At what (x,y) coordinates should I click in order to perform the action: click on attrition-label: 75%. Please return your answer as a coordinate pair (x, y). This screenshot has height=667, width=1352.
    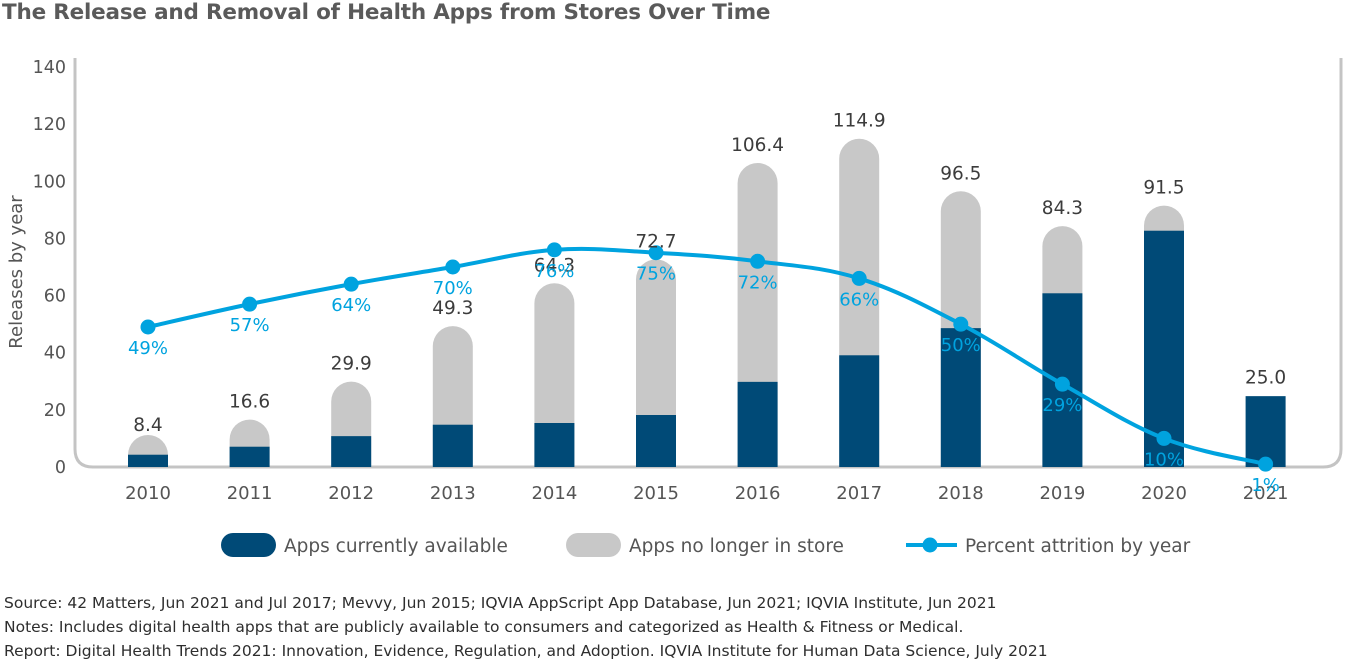
    Looking at the image, I should click on (656, 274).